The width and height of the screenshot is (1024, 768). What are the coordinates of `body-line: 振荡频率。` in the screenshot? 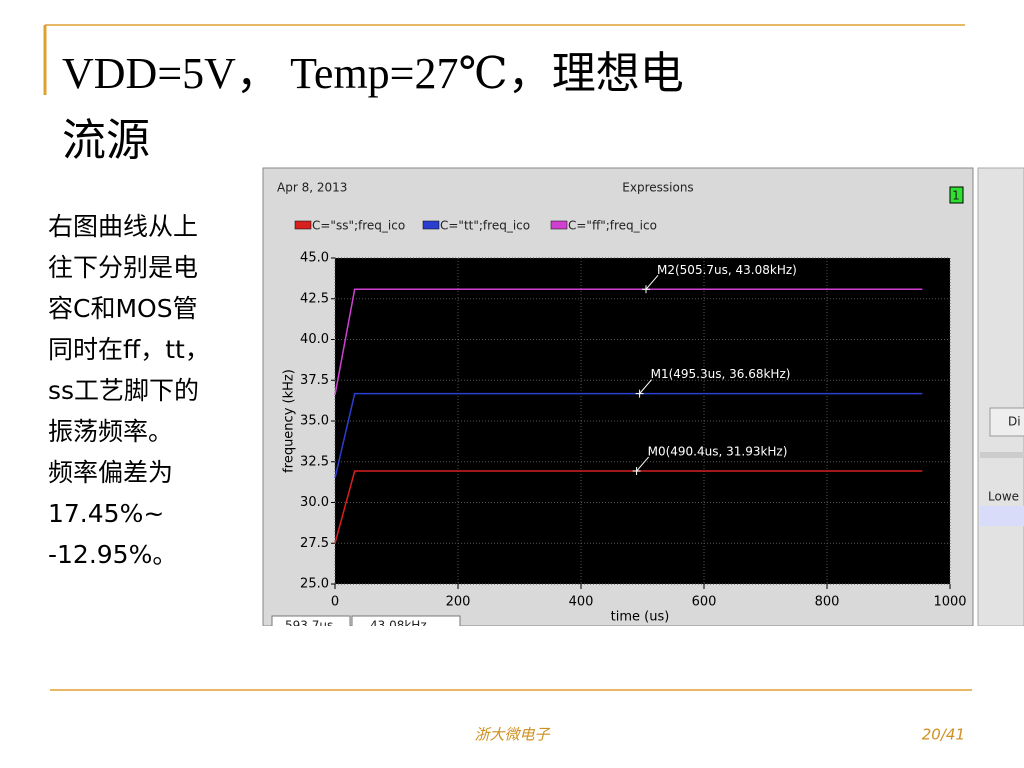 It's located at (110, 431).